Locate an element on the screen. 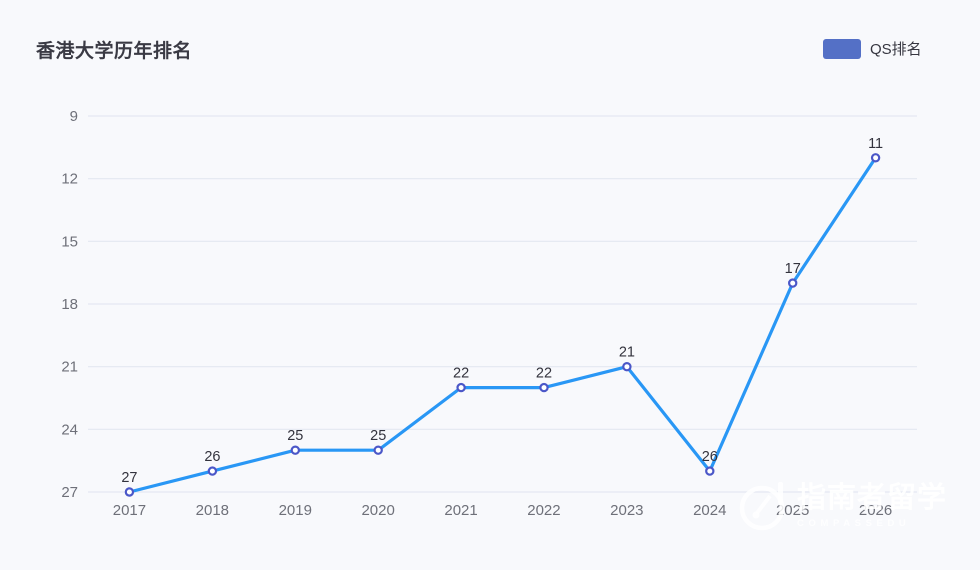 This screenshot has width=980, height=570. y-tick-label: 18 is located at coordinates (69, 304).